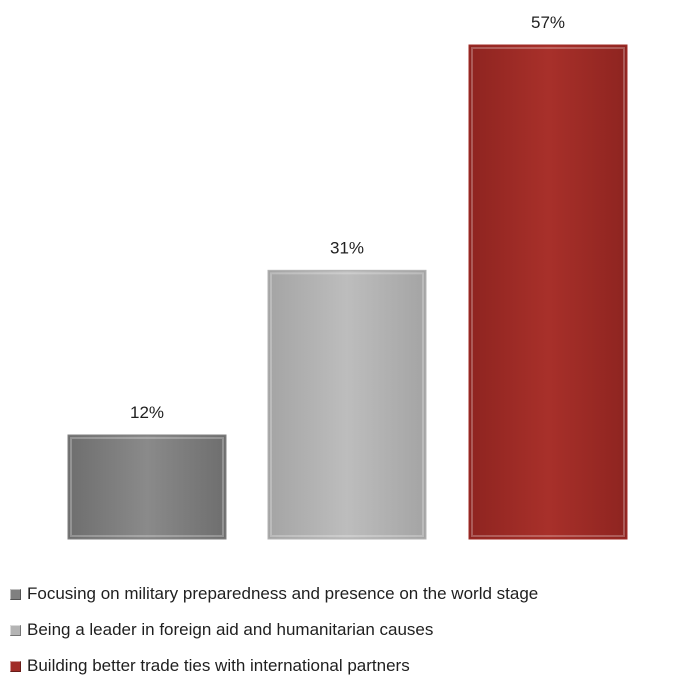  Describe the element at coordinates (15, 630) in the screenshot. I see `legend-swatch-foreign-aid` at that location.